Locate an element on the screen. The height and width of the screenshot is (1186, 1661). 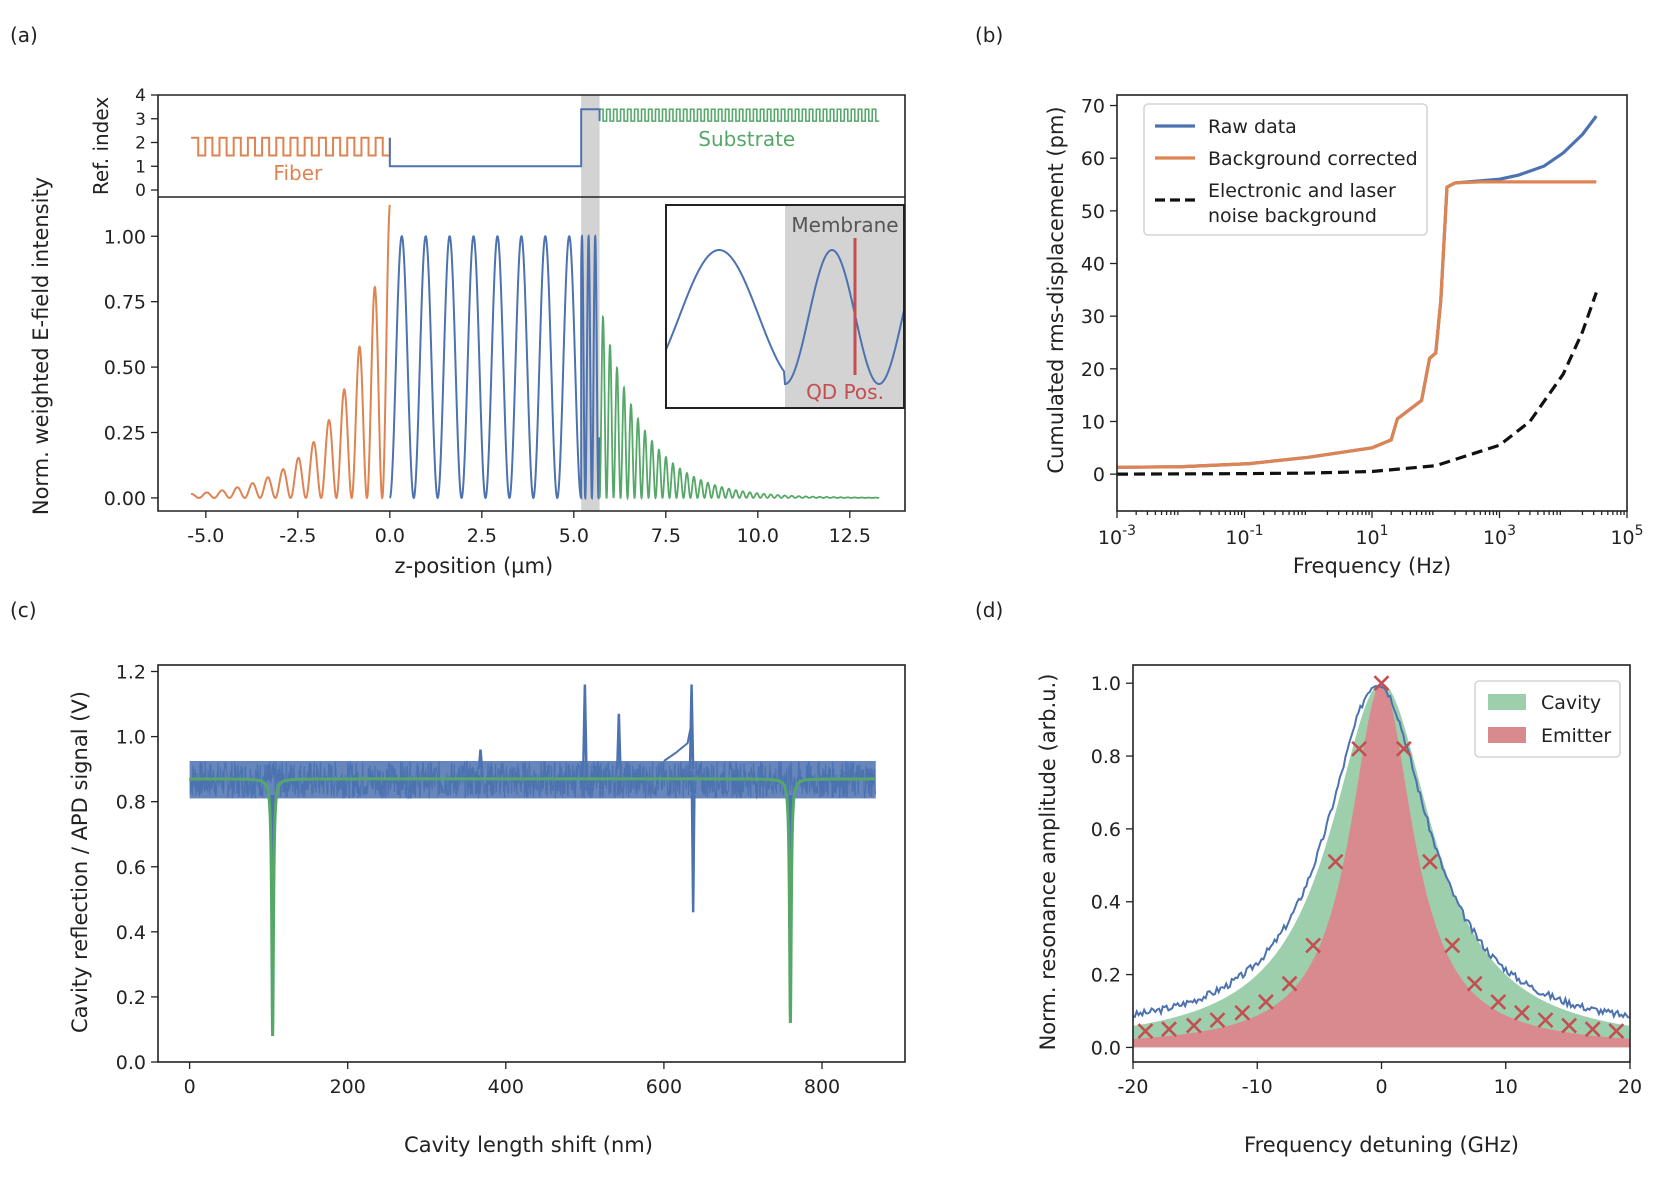
field-ytick-label: 0.00 is located at coordinates (125, 499).